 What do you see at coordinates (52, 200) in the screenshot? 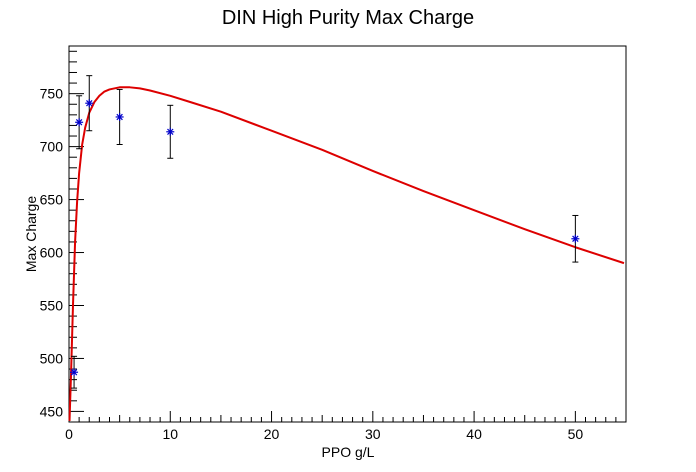
I see `y-tick-label: 650` at bounding box center [52, 200].